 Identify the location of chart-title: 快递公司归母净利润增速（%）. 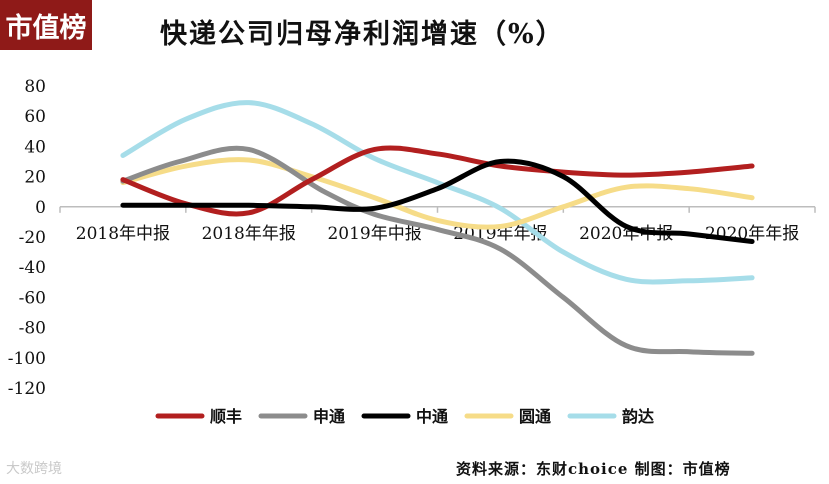
(362, 34).